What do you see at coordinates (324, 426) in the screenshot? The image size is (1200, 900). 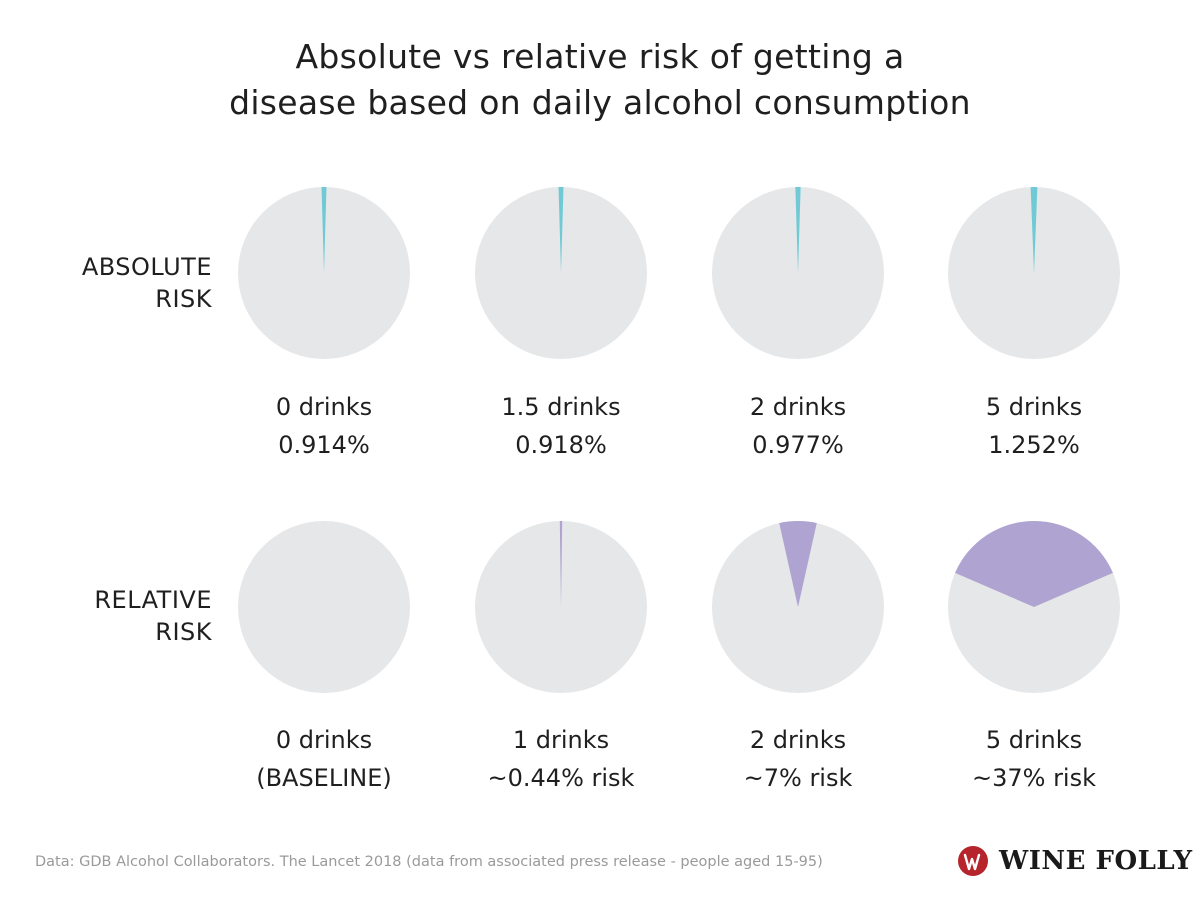 I see `absolute-pie-caption-0: 0 drinks 0.914%` at bounding box center [324, 426].